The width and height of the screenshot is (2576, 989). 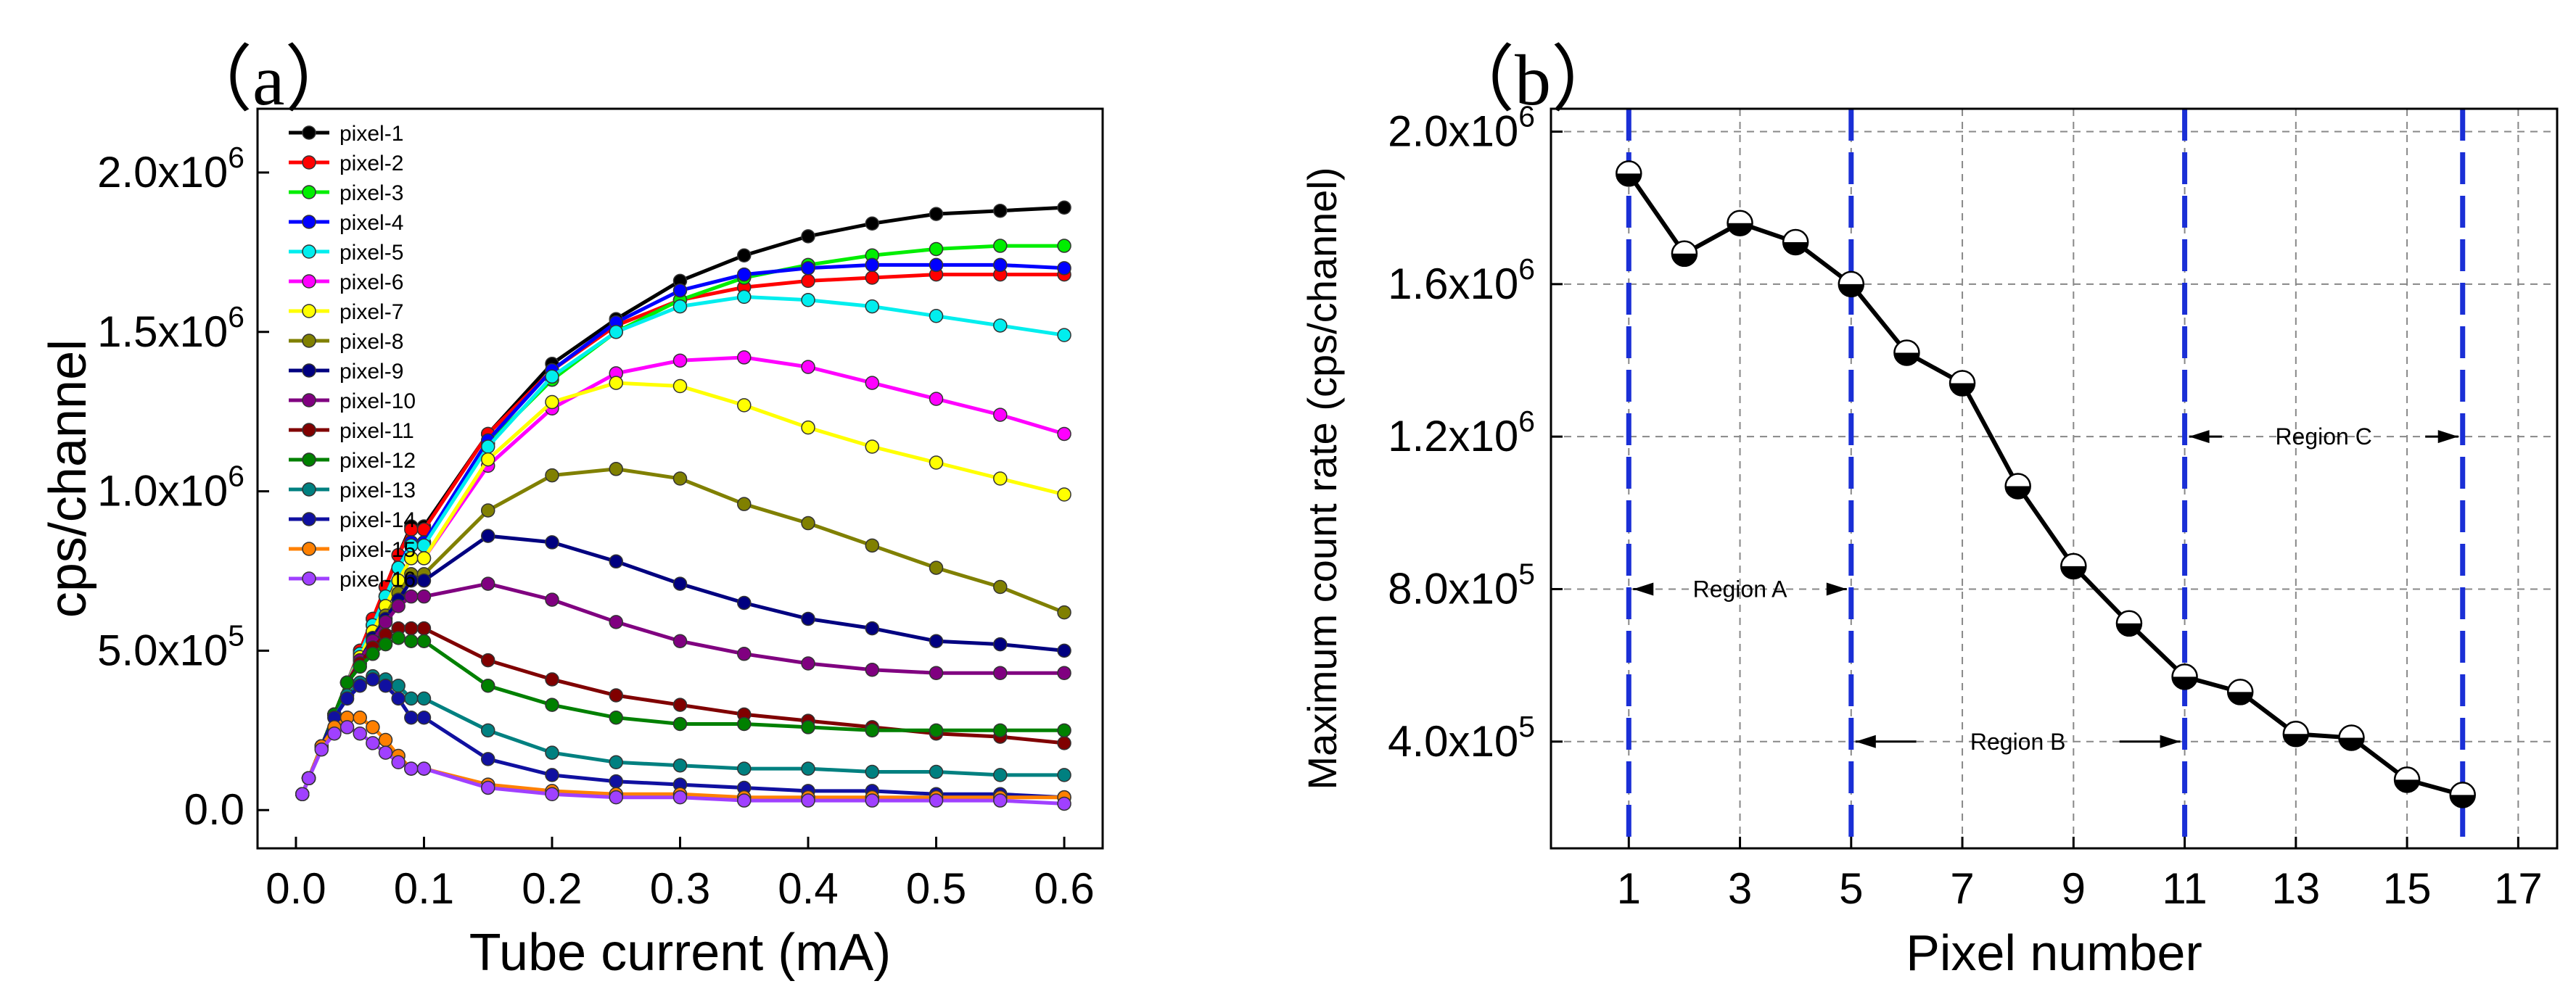 I want to click on y-tick-label: 8.0x10⁵, so click(x=1461, y=585).